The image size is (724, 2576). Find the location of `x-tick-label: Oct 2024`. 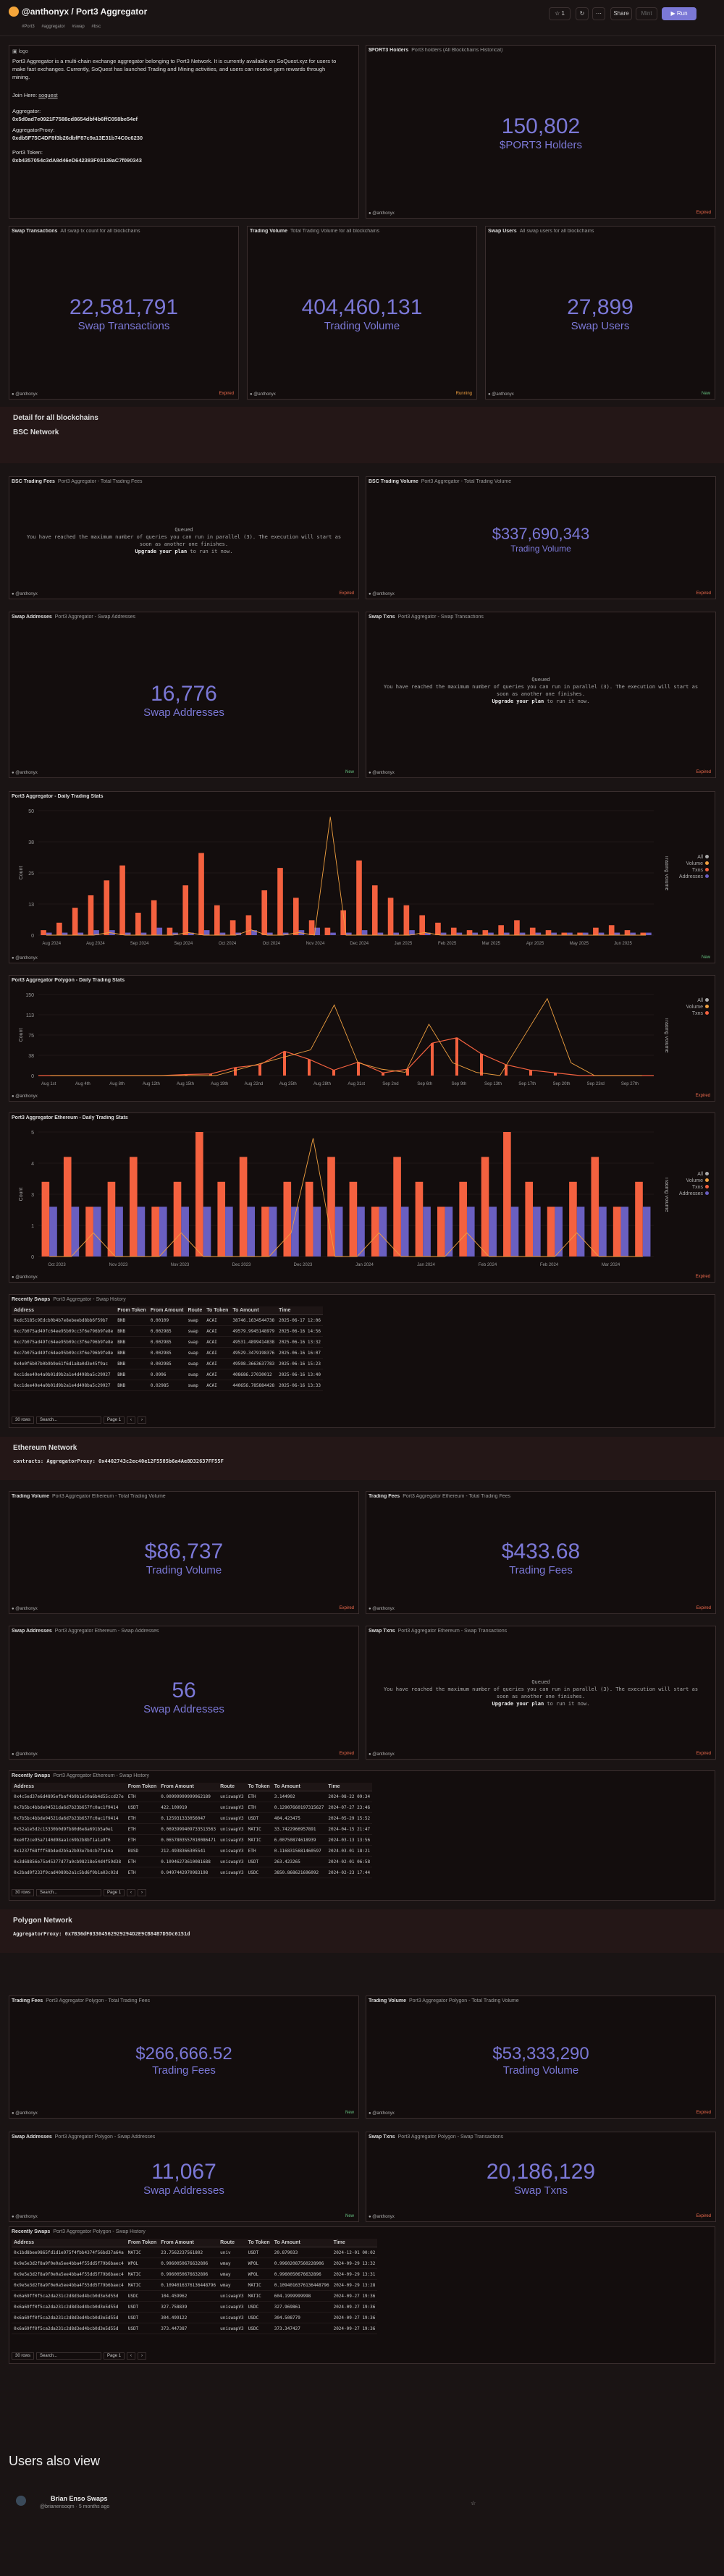

x-tick-label: Oct 2024 is located at coordinates (272, 944).